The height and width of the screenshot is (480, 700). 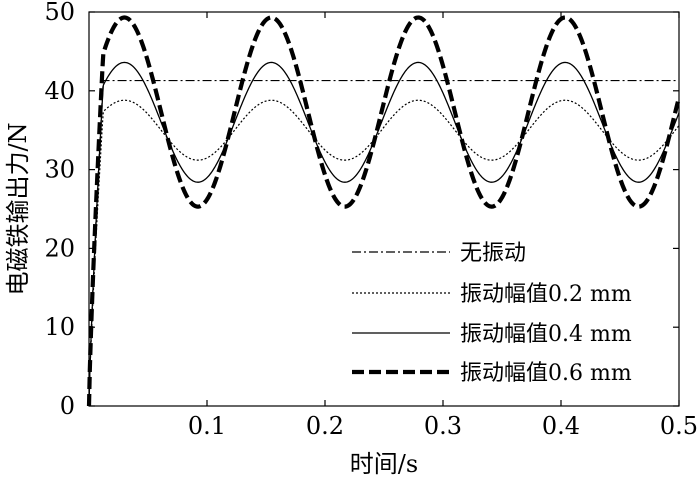 What do you see at coordinates (67, 406) in the screenshot?
I see `y-tick-label: 0` at bounding box center [67, 406].